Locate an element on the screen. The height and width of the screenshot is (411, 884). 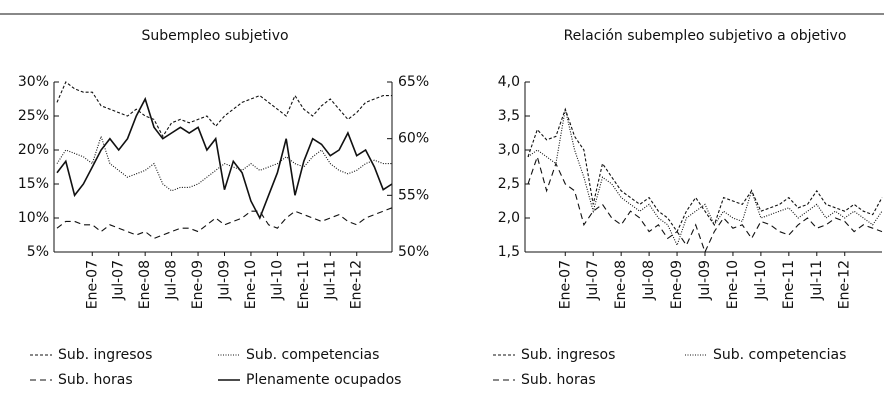
y-tick-label: 15% is located at coordinates (33, 184).